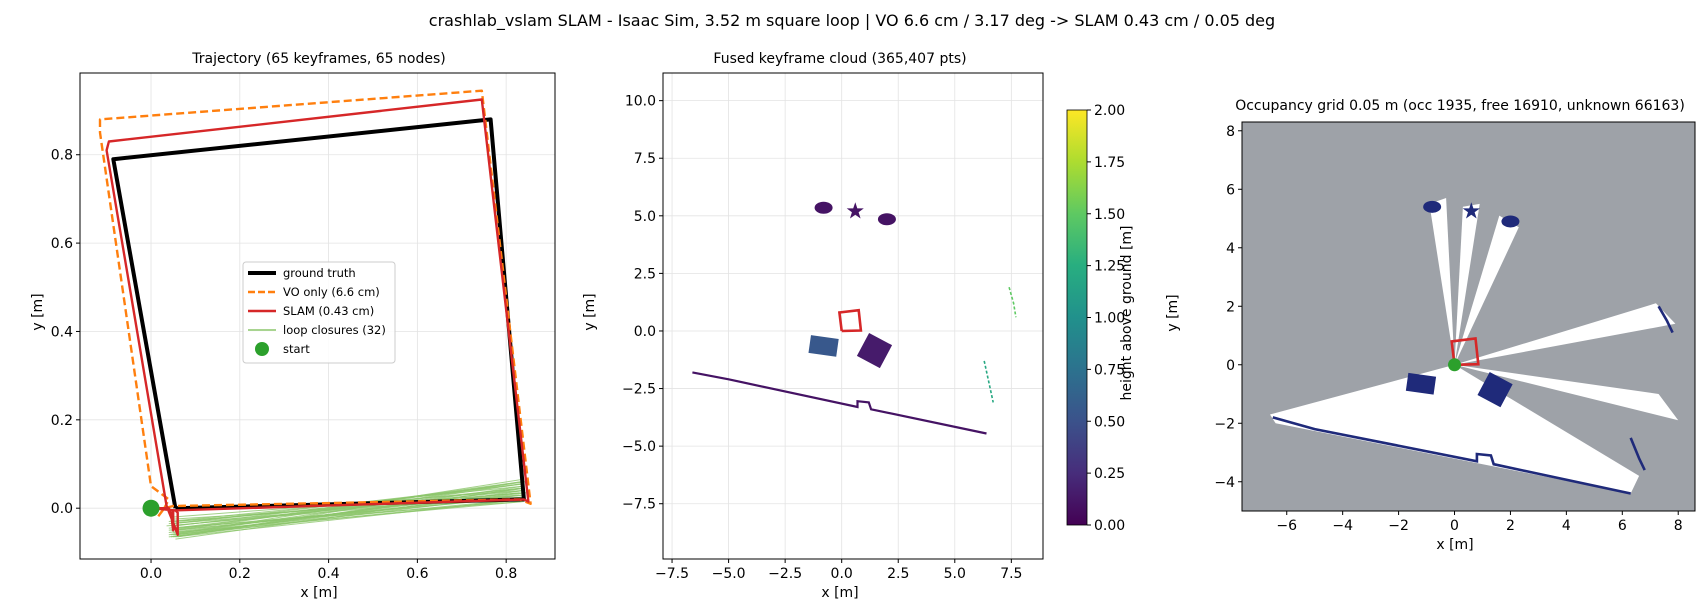  Describe the element at coordinates (1622, 526) in the screenshot. I see `grid-xtick-label-6: 6` at that location.